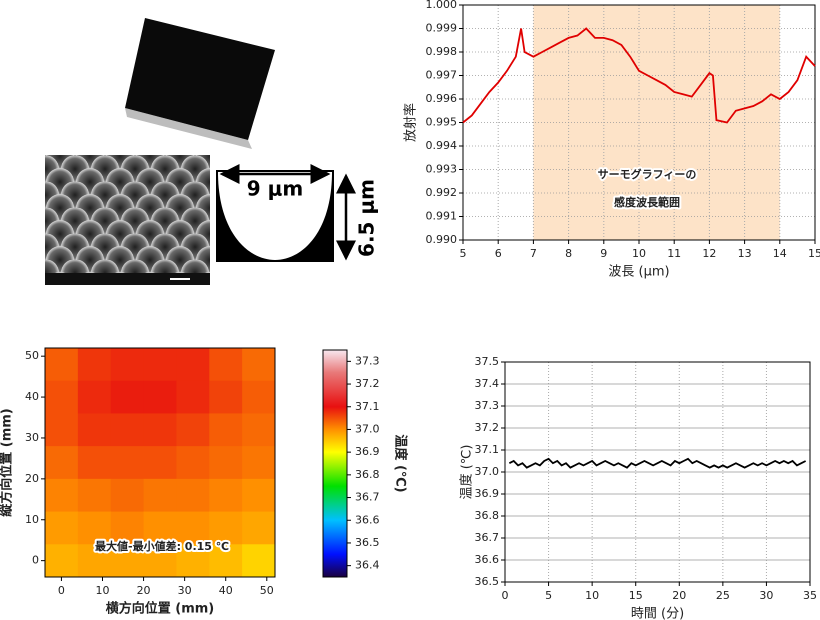  Describe the element at coordinates (723, 595) in the screenshot. I see `x-tick-label: 25` at that location.